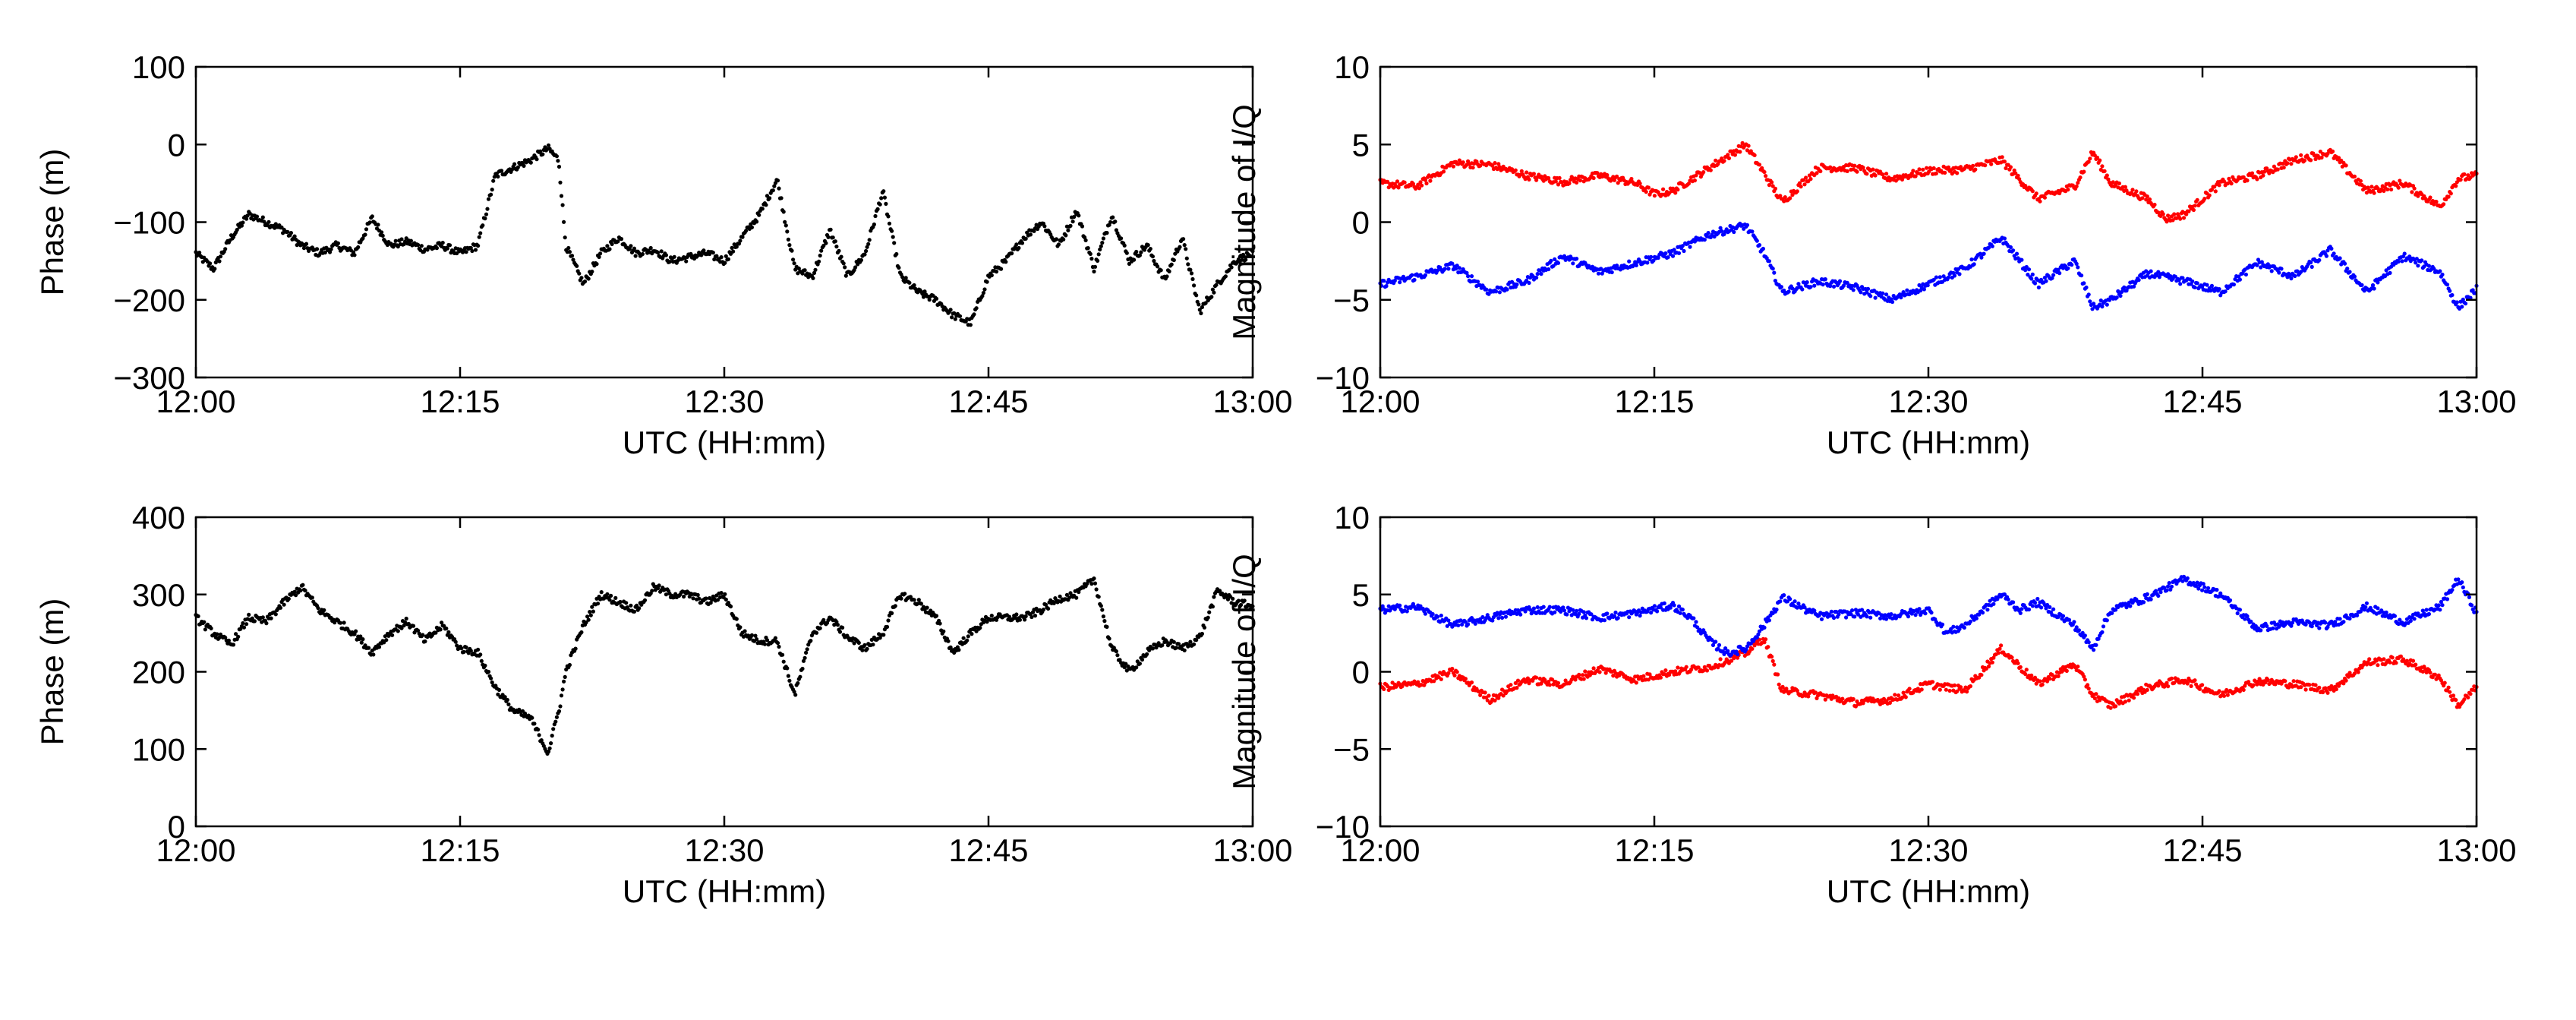  What do you see at coordinates (1928, 673) in the screenshot?
I see `series-I-dots` at bounding box center [1928, 673].